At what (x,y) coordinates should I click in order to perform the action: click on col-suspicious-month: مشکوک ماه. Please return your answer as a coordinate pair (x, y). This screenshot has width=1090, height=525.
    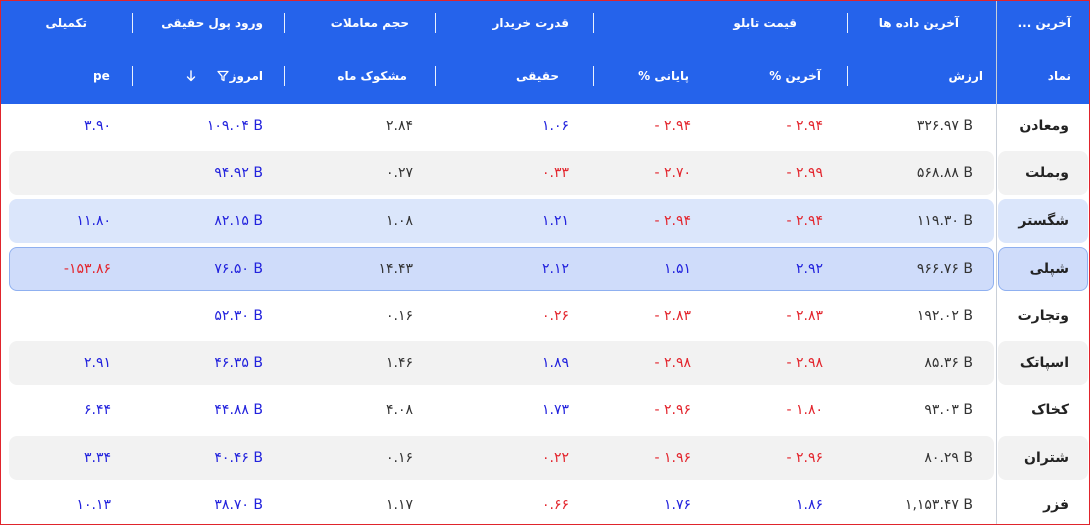
    Looking at the image, I should click on (372, 76).